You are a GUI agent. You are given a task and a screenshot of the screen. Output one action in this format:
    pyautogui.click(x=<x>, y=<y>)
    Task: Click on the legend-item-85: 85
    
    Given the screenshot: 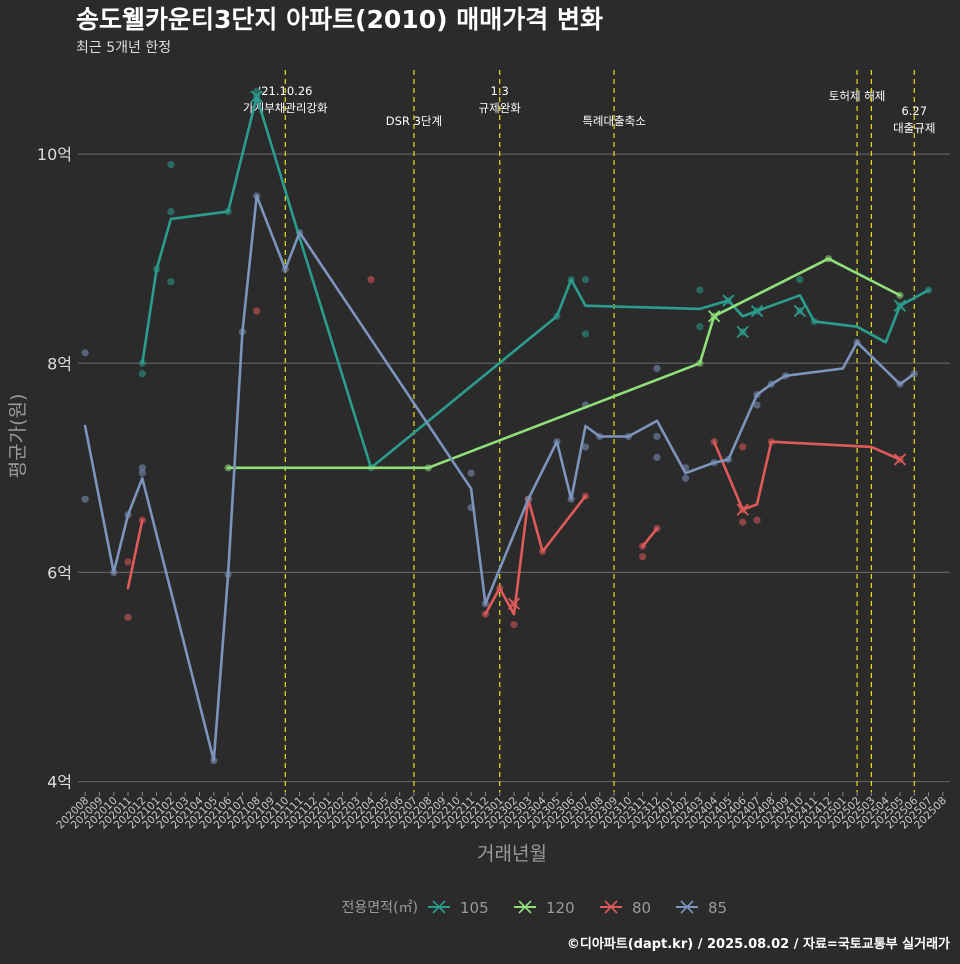 What is the action you would take?
    pyautogui.click(x=701, y=908)
    